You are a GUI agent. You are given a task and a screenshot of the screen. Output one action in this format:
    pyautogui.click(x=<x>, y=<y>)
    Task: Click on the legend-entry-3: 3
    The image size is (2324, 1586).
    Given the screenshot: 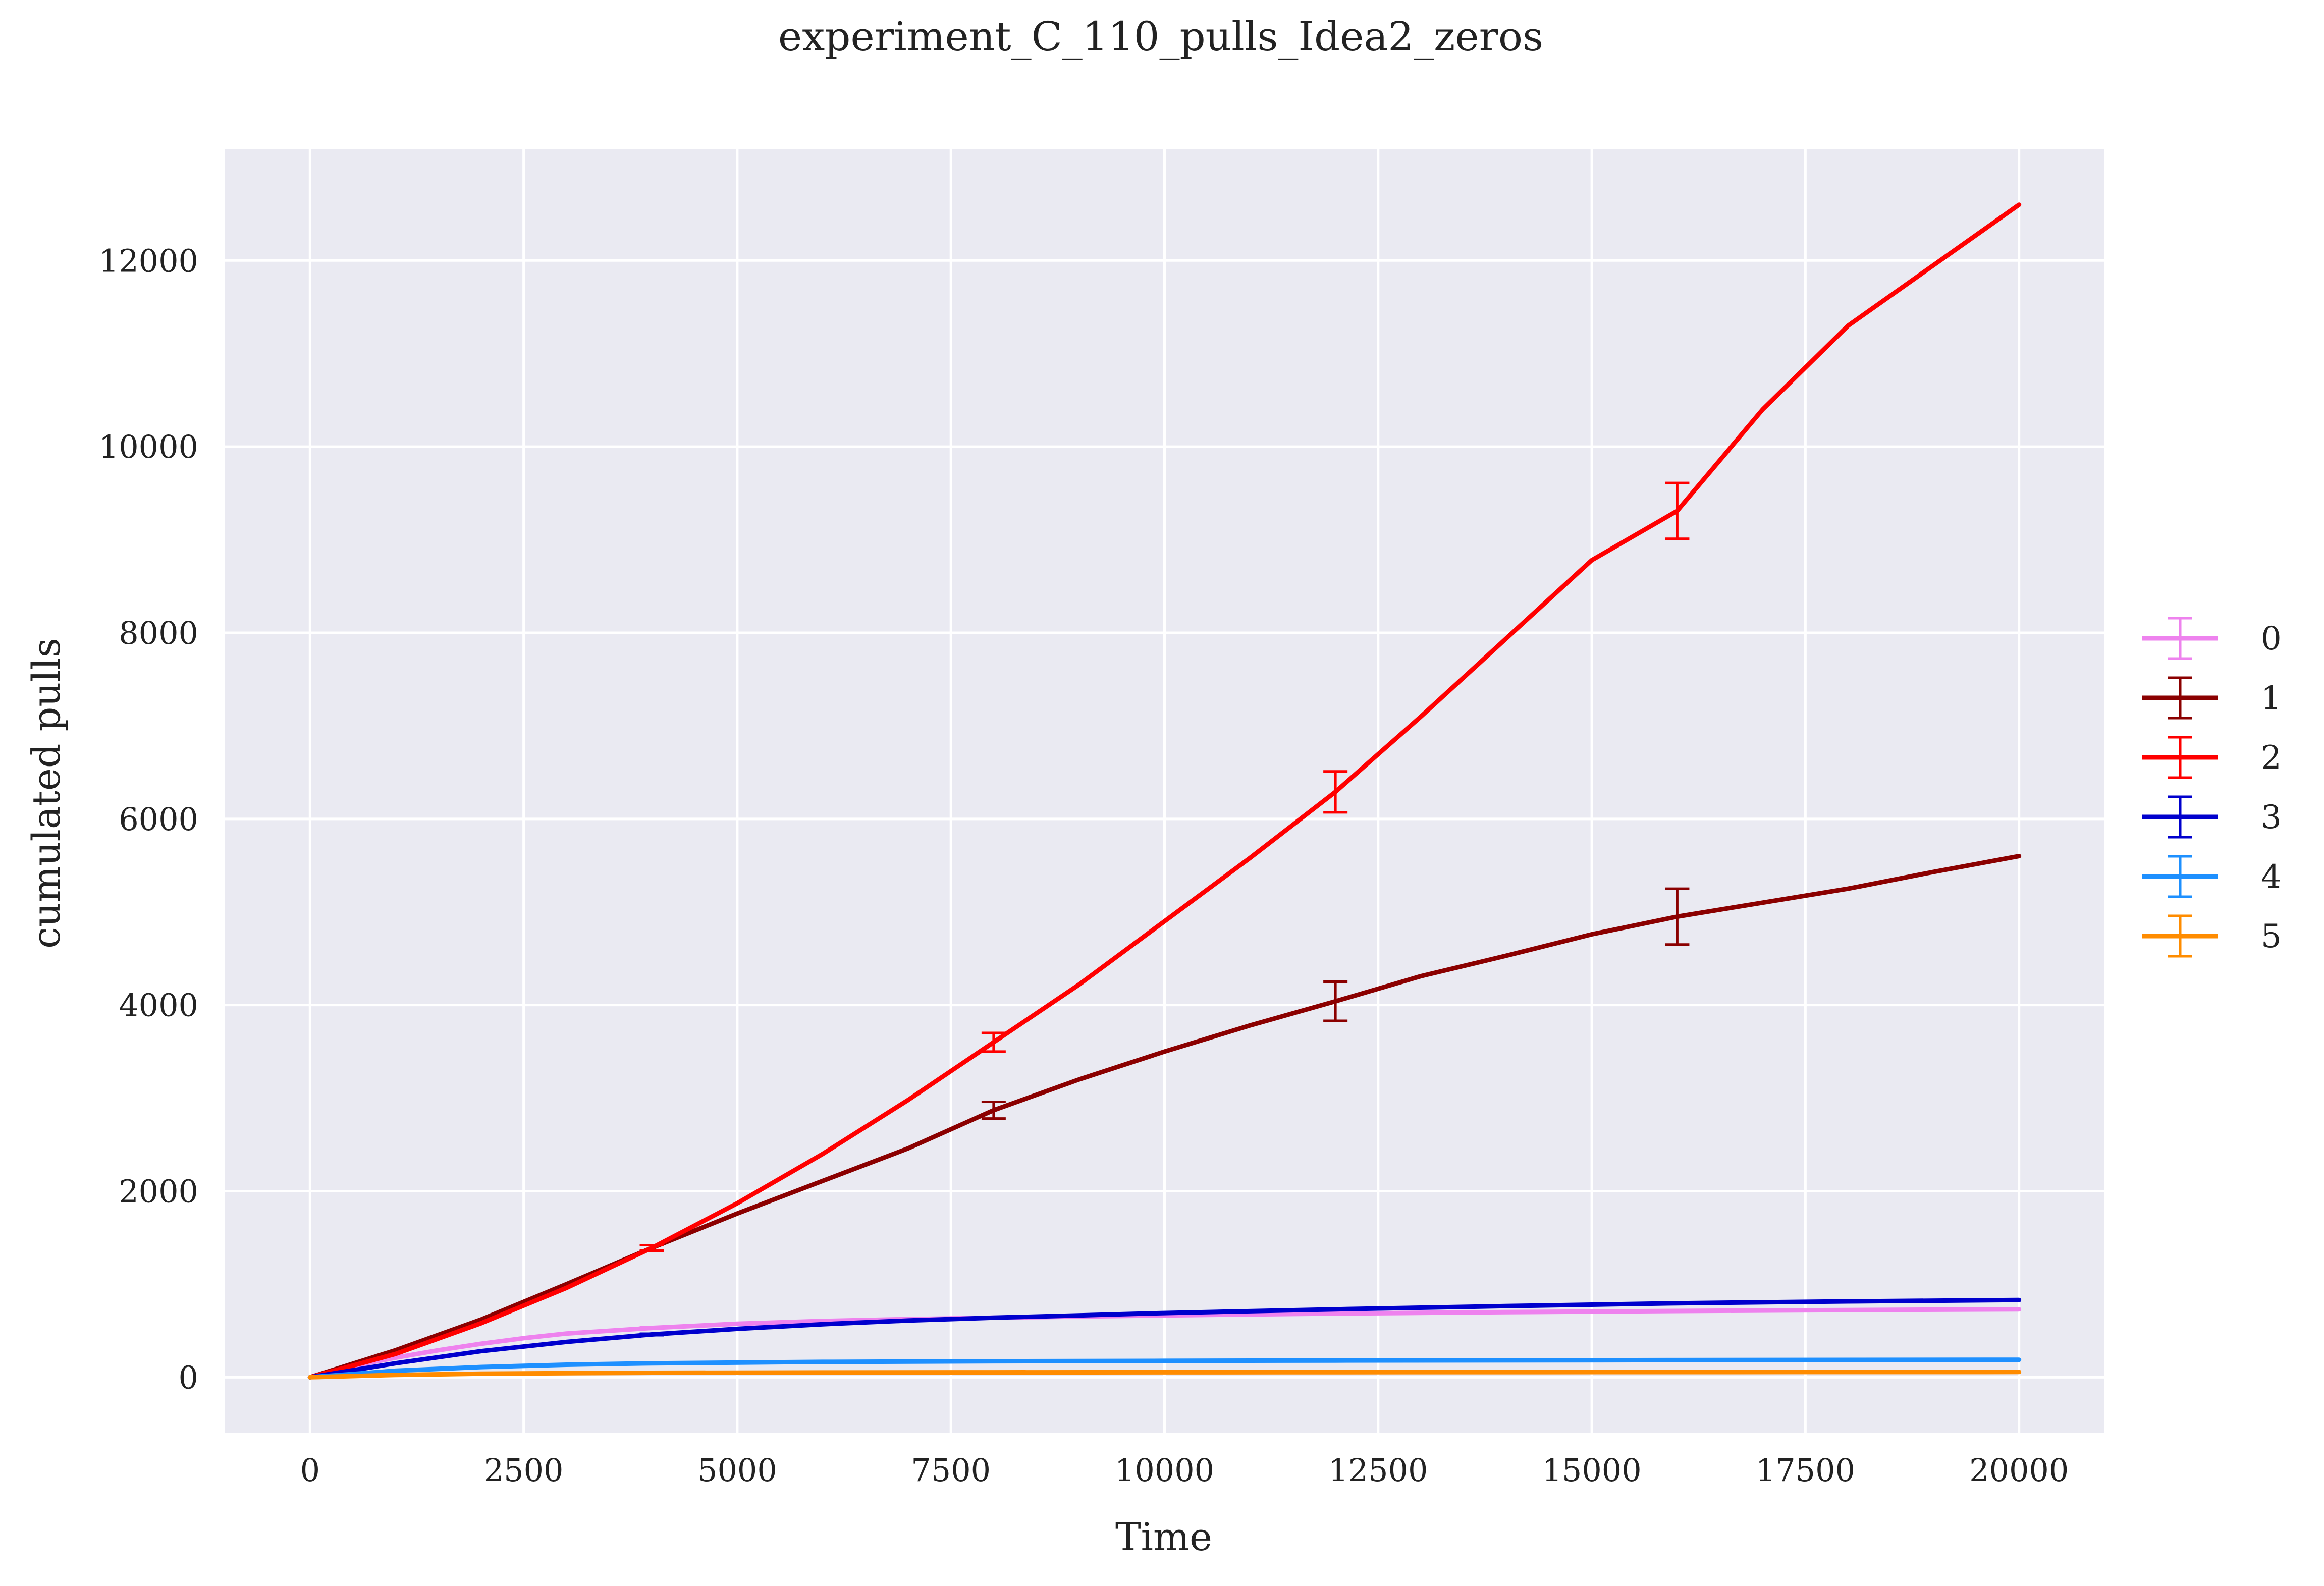 What is the action you would take?
    pyautogui.click(x=2212, y=817)
    